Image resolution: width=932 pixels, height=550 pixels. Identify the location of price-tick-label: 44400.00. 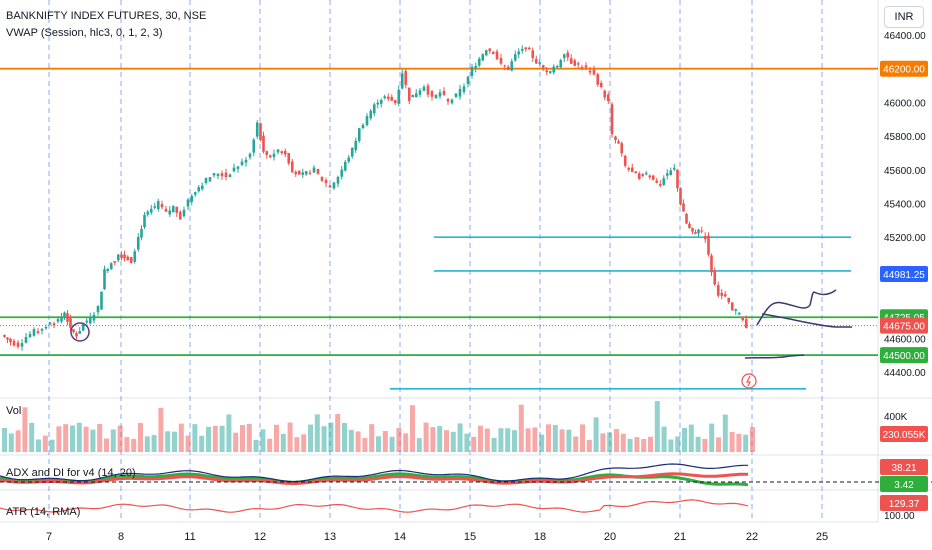
(905, 373).